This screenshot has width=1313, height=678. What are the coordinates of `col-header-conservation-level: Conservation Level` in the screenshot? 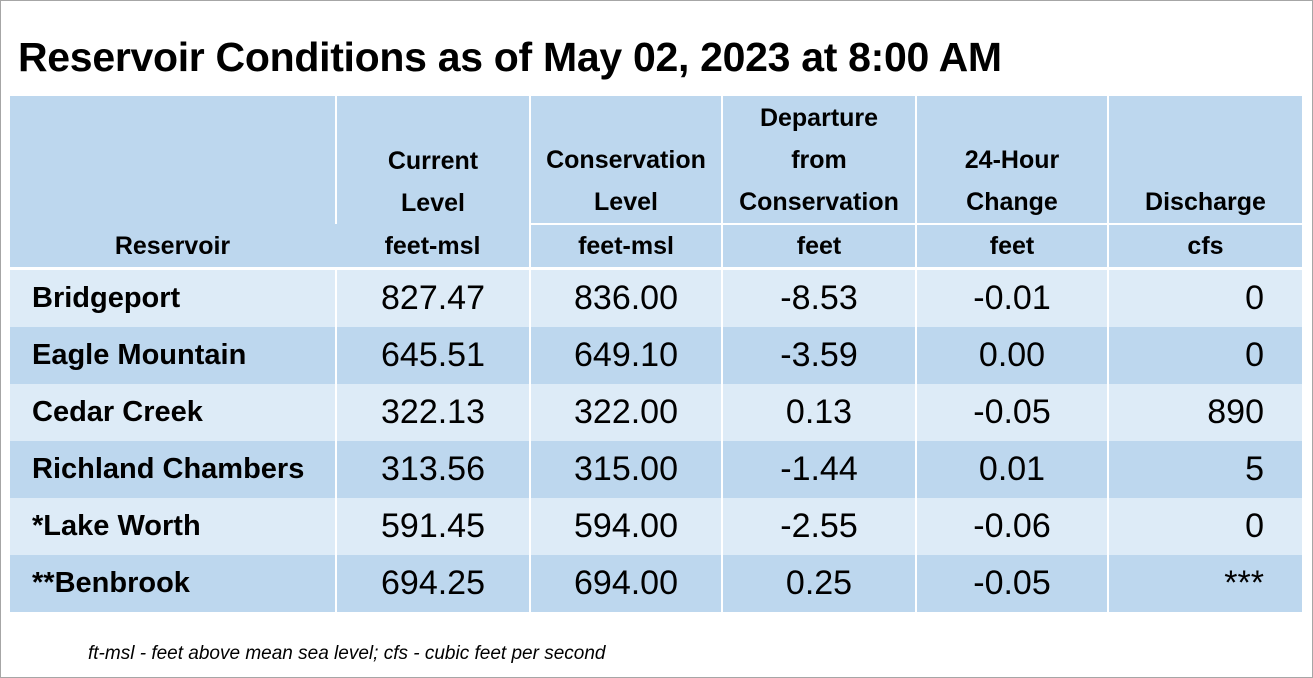 It's located at (625, 160).